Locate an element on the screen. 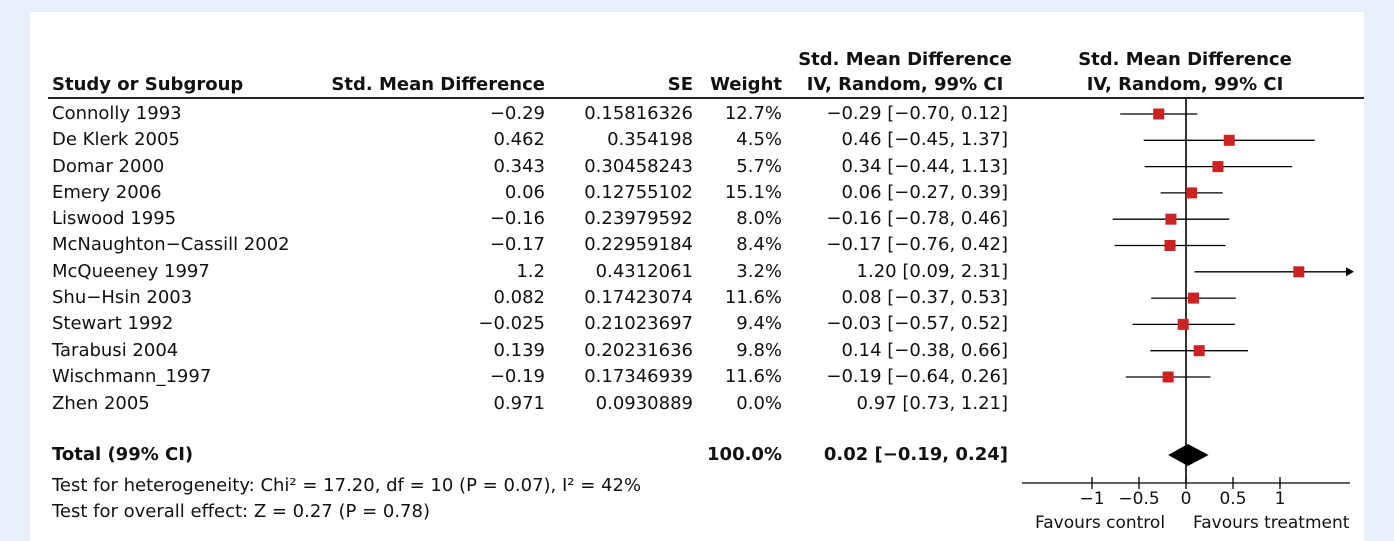 Image resolution: width=1394 pixels, height=541 pixels. study-name: Connolly 1993 is located at coordinates (117, 113).